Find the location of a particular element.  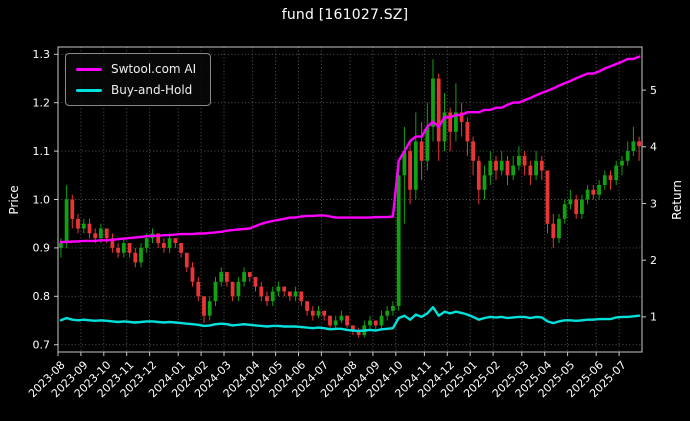

legend-item-ai: Swtool.com AI is located at coordinates (136, 69).